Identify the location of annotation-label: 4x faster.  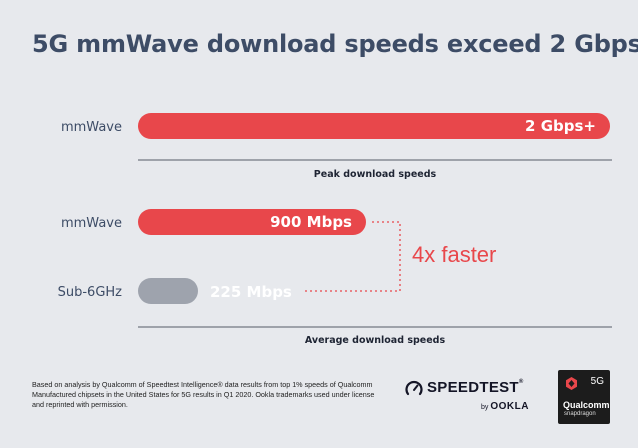
(454, 254).